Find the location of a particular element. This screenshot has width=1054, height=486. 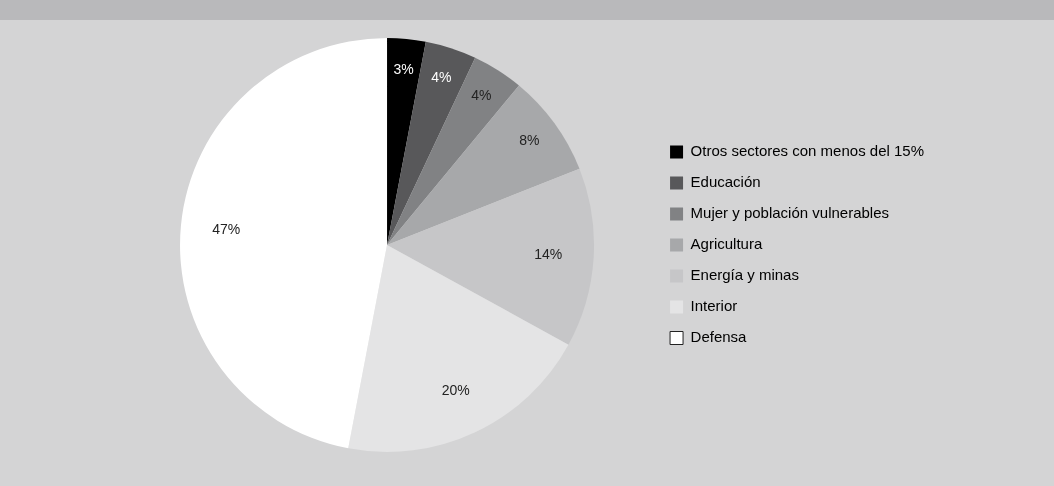

data-label: 20% is located at coordinates (455, 389).